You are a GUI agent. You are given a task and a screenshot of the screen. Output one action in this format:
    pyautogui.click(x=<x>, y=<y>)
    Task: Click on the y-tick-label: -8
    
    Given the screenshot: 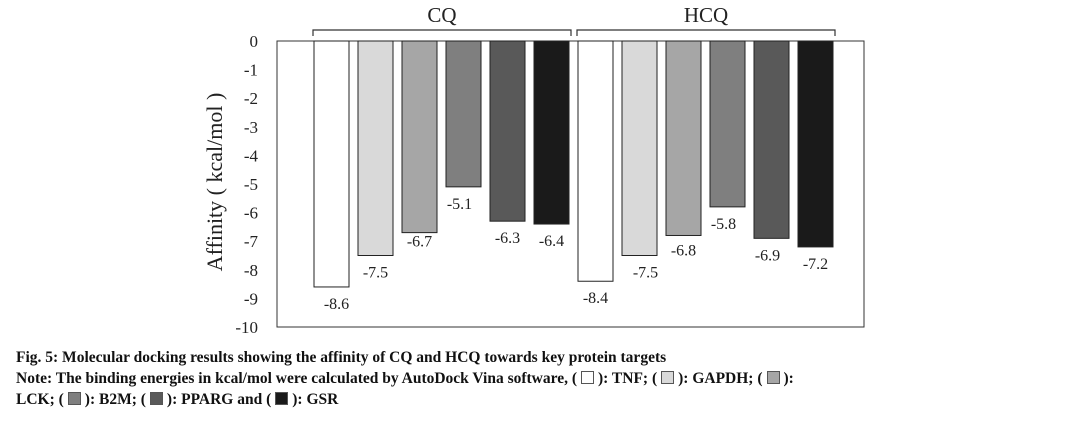 What is the action you would take?
    pyautogui.click(x=251, y=270)
    